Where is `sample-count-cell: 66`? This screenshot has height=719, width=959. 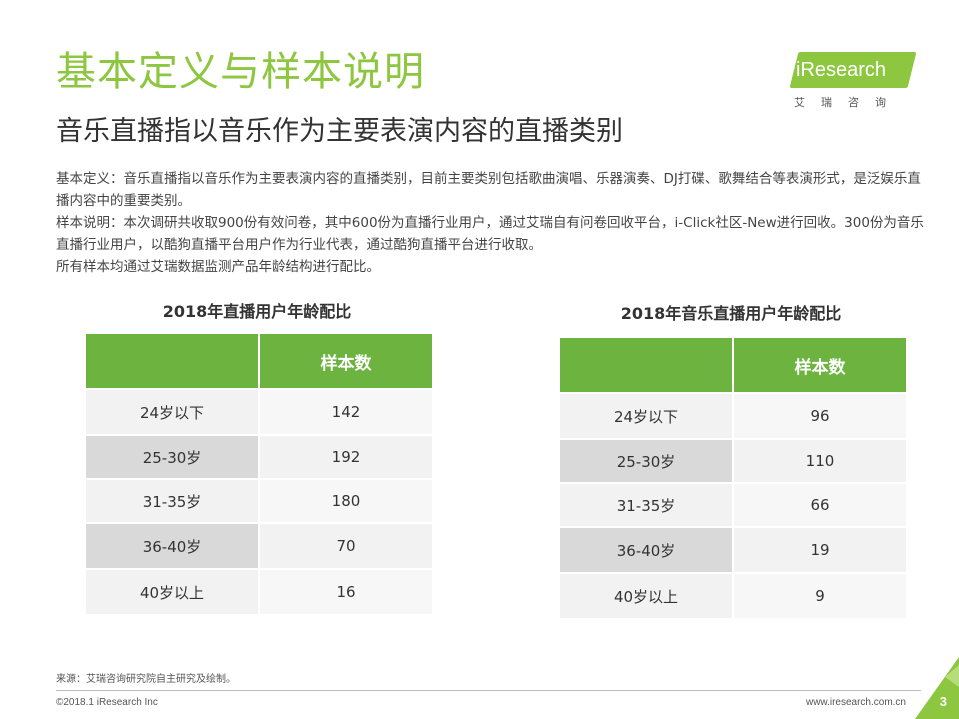
sample-count-cell: 66 is located at coordinates (820, 505).